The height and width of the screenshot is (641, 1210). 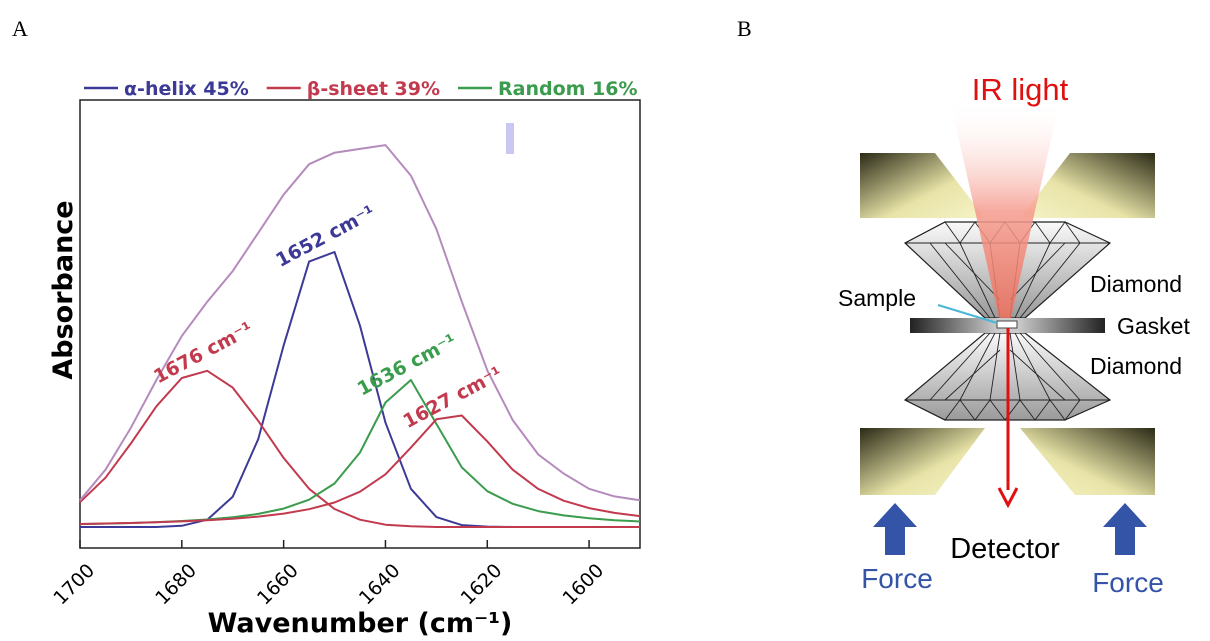 I want to click on peak-annotation: 1676 cm⁻¹, so click(x=203, y=353).